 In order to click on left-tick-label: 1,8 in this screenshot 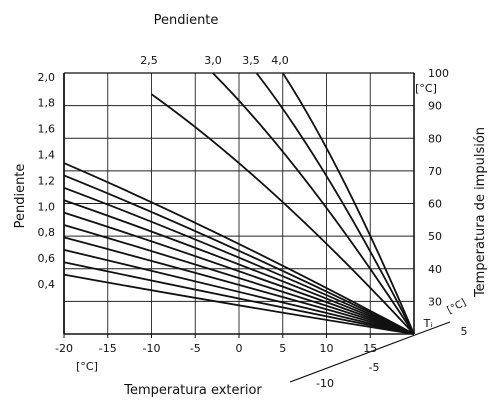, I will do `click(47, 103)`.